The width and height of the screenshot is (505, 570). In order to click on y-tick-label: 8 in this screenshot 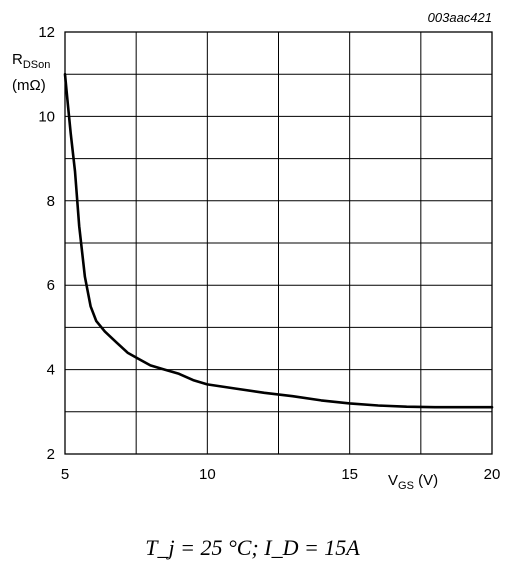, I will do `click(51, 201)`.